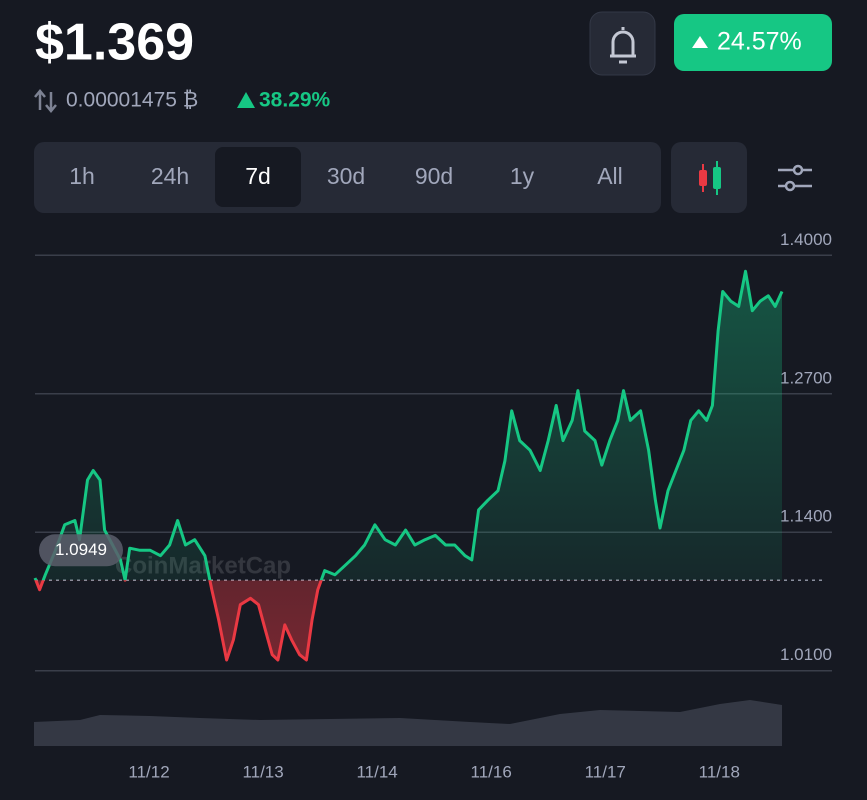 The width and height of the screenshot is (867, 800). I want to click on btc-price: 0.00001475 ₿, so click(132, 100).